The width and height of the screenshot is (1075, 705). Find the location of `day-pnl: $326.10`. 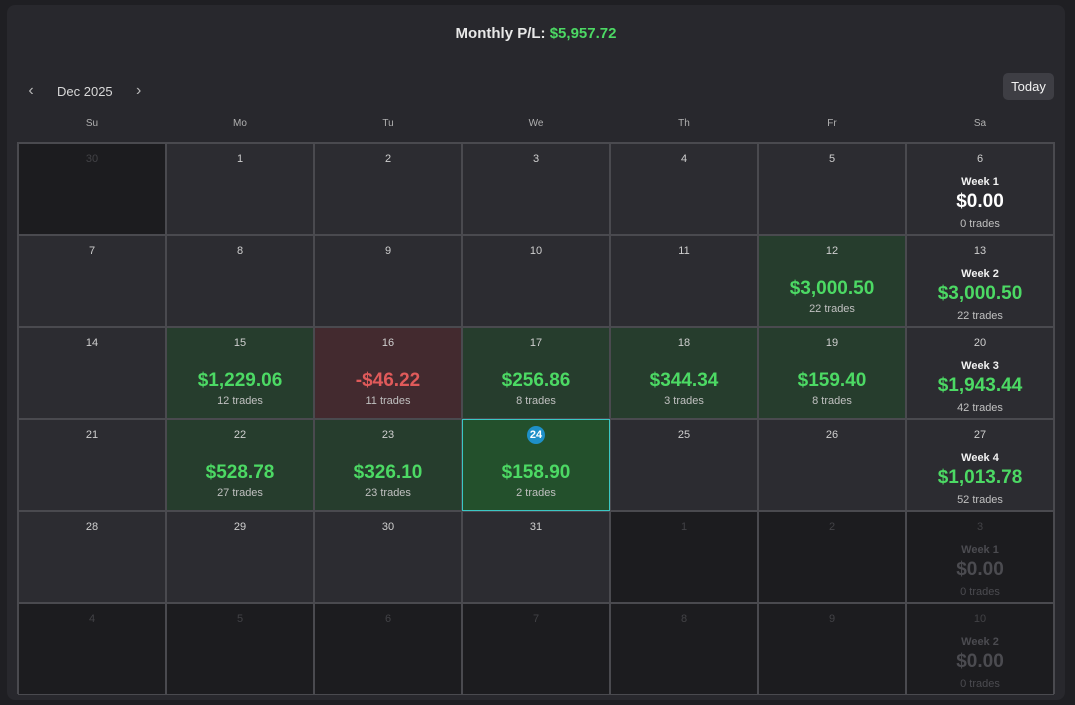

day-pnl: $326.10 is located at coordinates (388, 472).